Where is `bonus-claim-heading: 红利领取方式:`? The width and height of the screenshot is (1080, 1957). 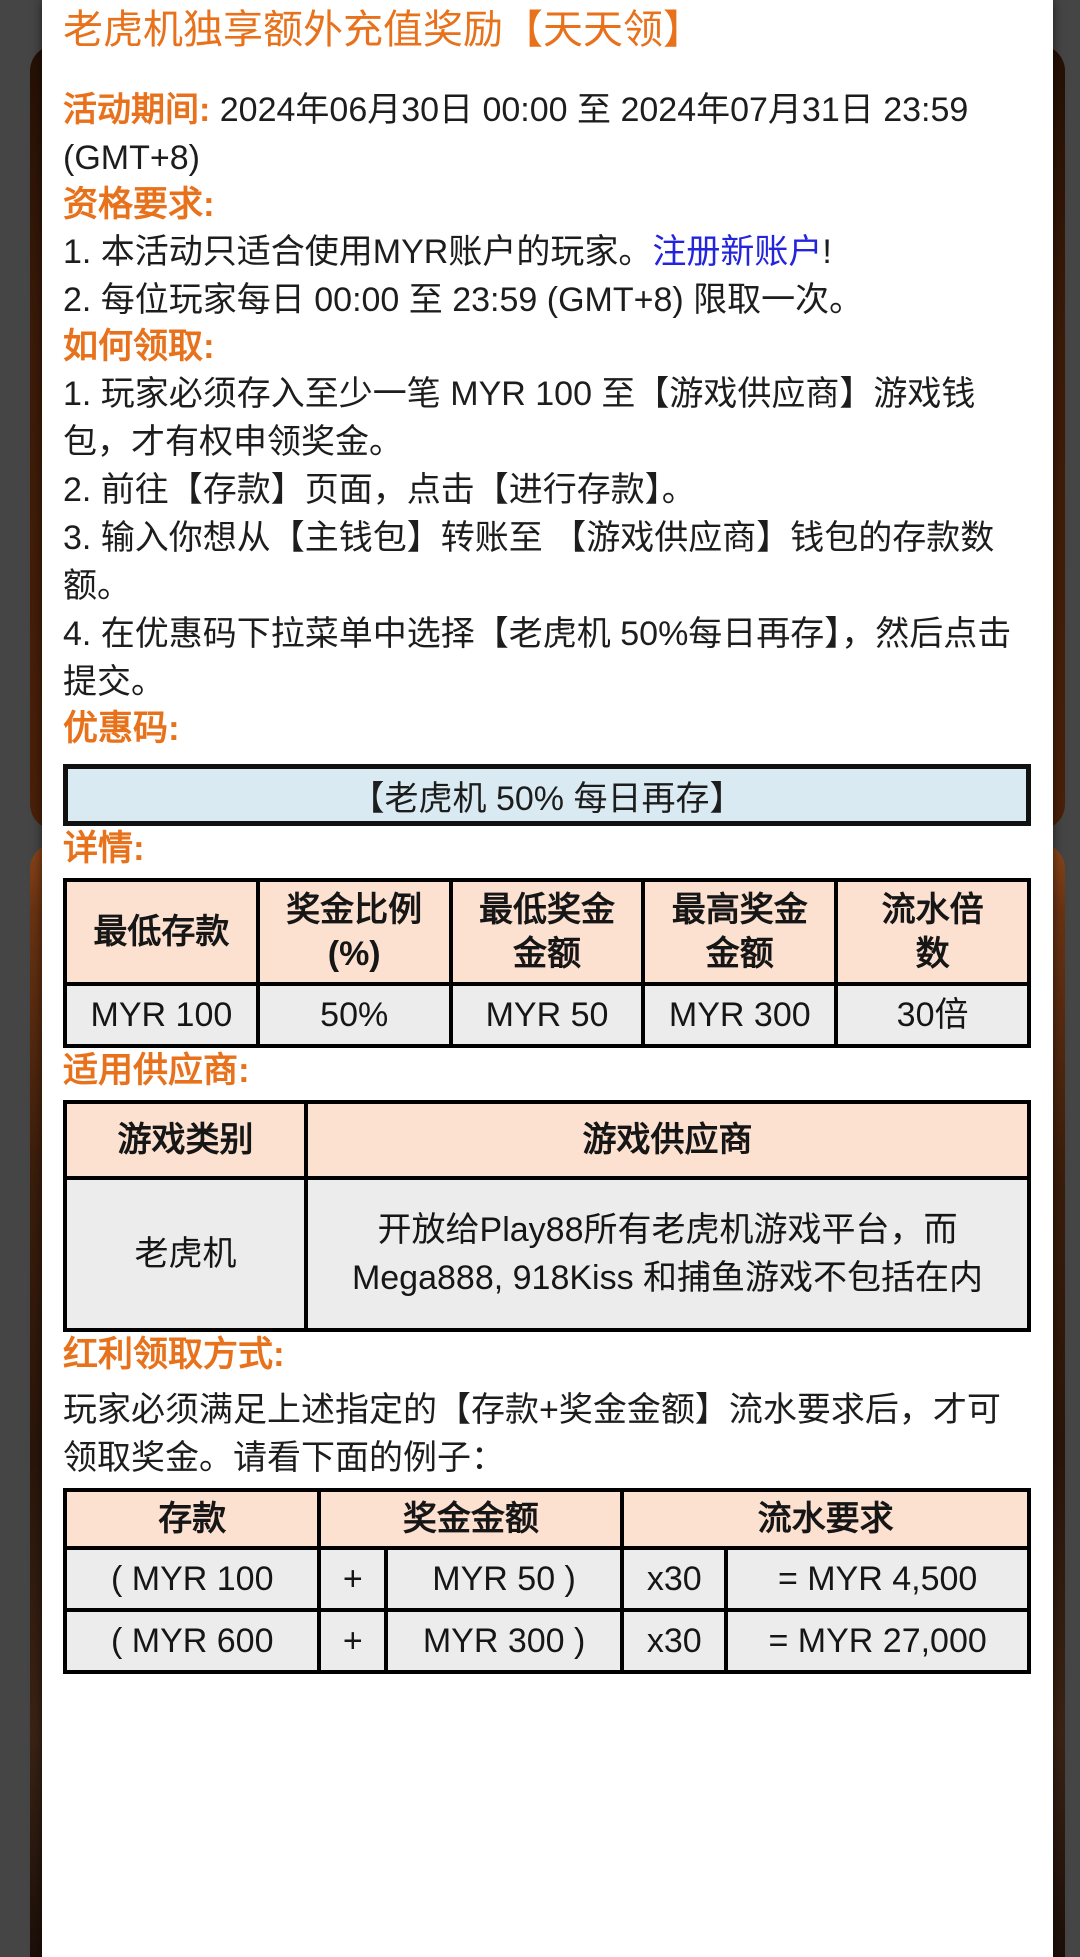
bonus-claim-heading: 红利领取方式: is located at coordinates (174, 1354).